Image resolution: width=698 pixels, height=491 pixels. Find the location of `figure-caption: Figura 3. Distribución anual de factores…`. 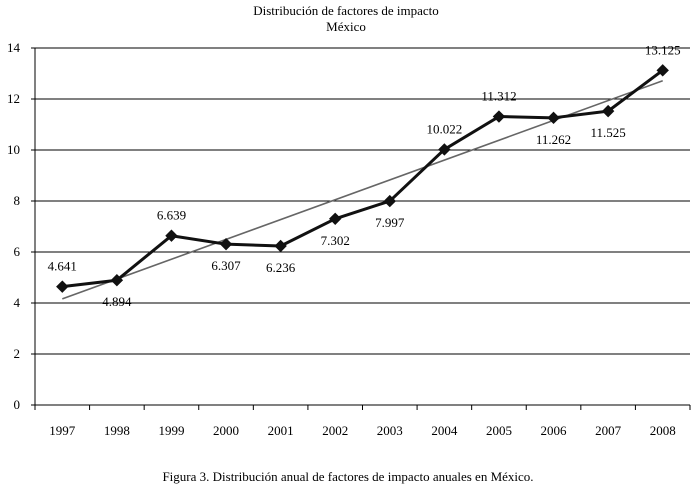

figure-caption: Figura 3. Distribución anual de factores… is located at coordinates (347, 476).